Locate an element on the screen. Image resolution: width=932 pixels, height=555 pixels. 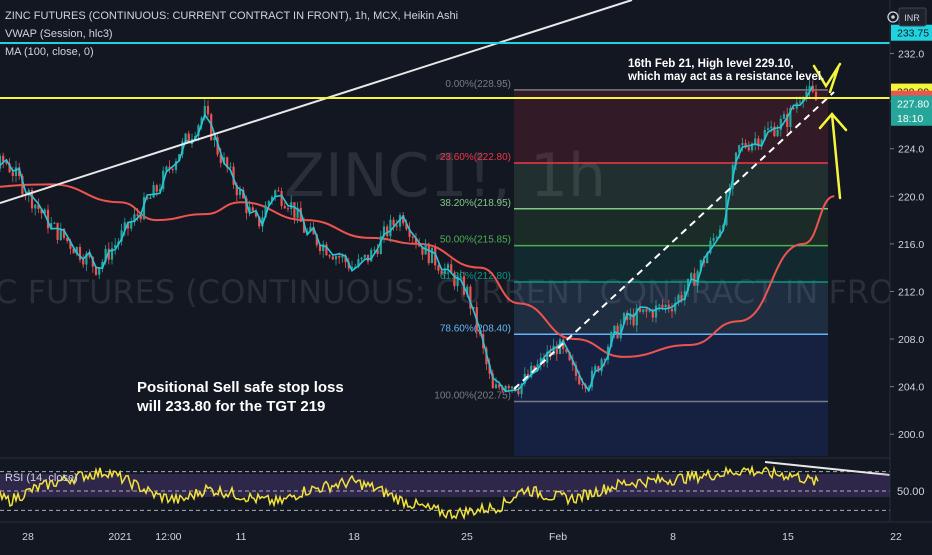
time-tick-label: 22 is located at coordinates (896, 537).